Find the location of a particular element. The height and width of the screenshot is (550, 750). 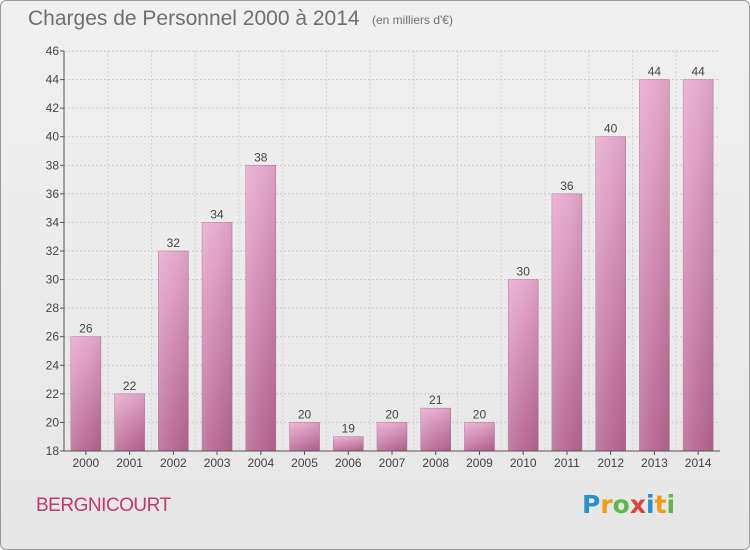

data-label: 40 is located at coordinates (611, 129).